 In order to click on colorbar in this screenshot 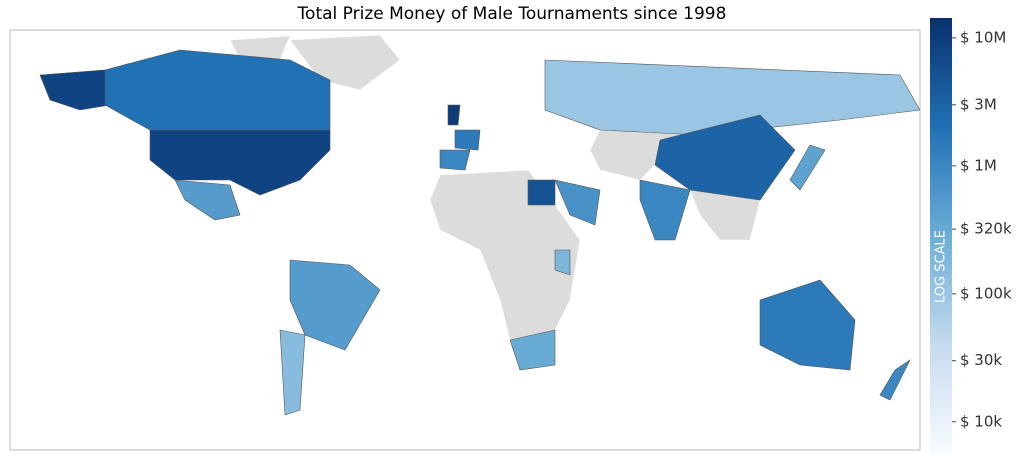, I will do `click(941, 236)`.